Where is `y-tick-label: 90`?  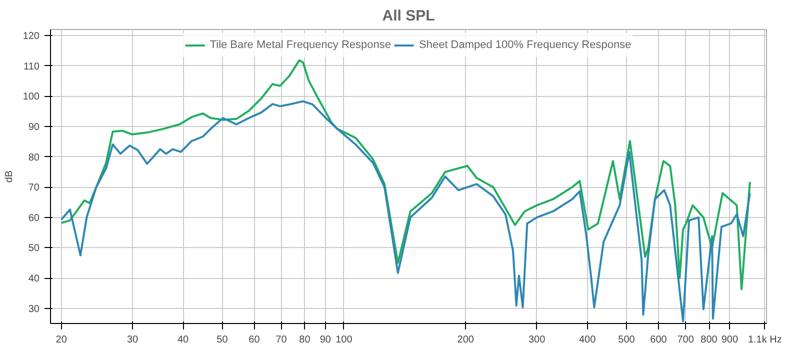 y-tick-label: 90 is located at coordinates (34, 127).